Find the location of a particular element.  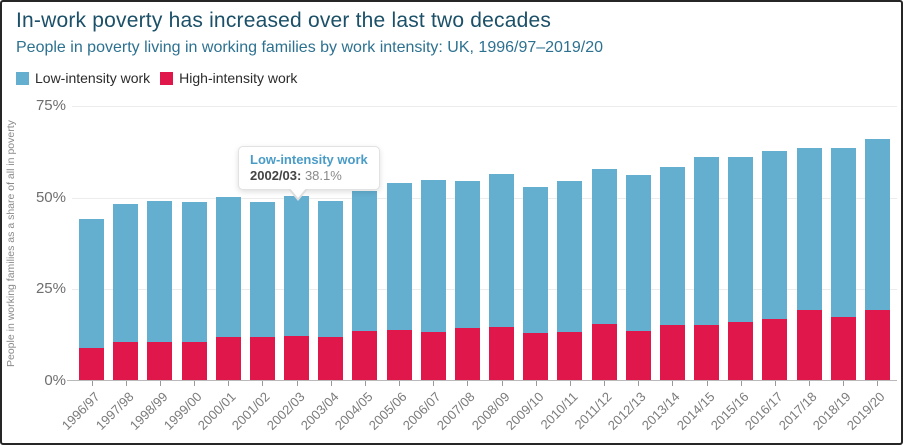

bar-group: 2012/13 is located at coordinates (628, 304).